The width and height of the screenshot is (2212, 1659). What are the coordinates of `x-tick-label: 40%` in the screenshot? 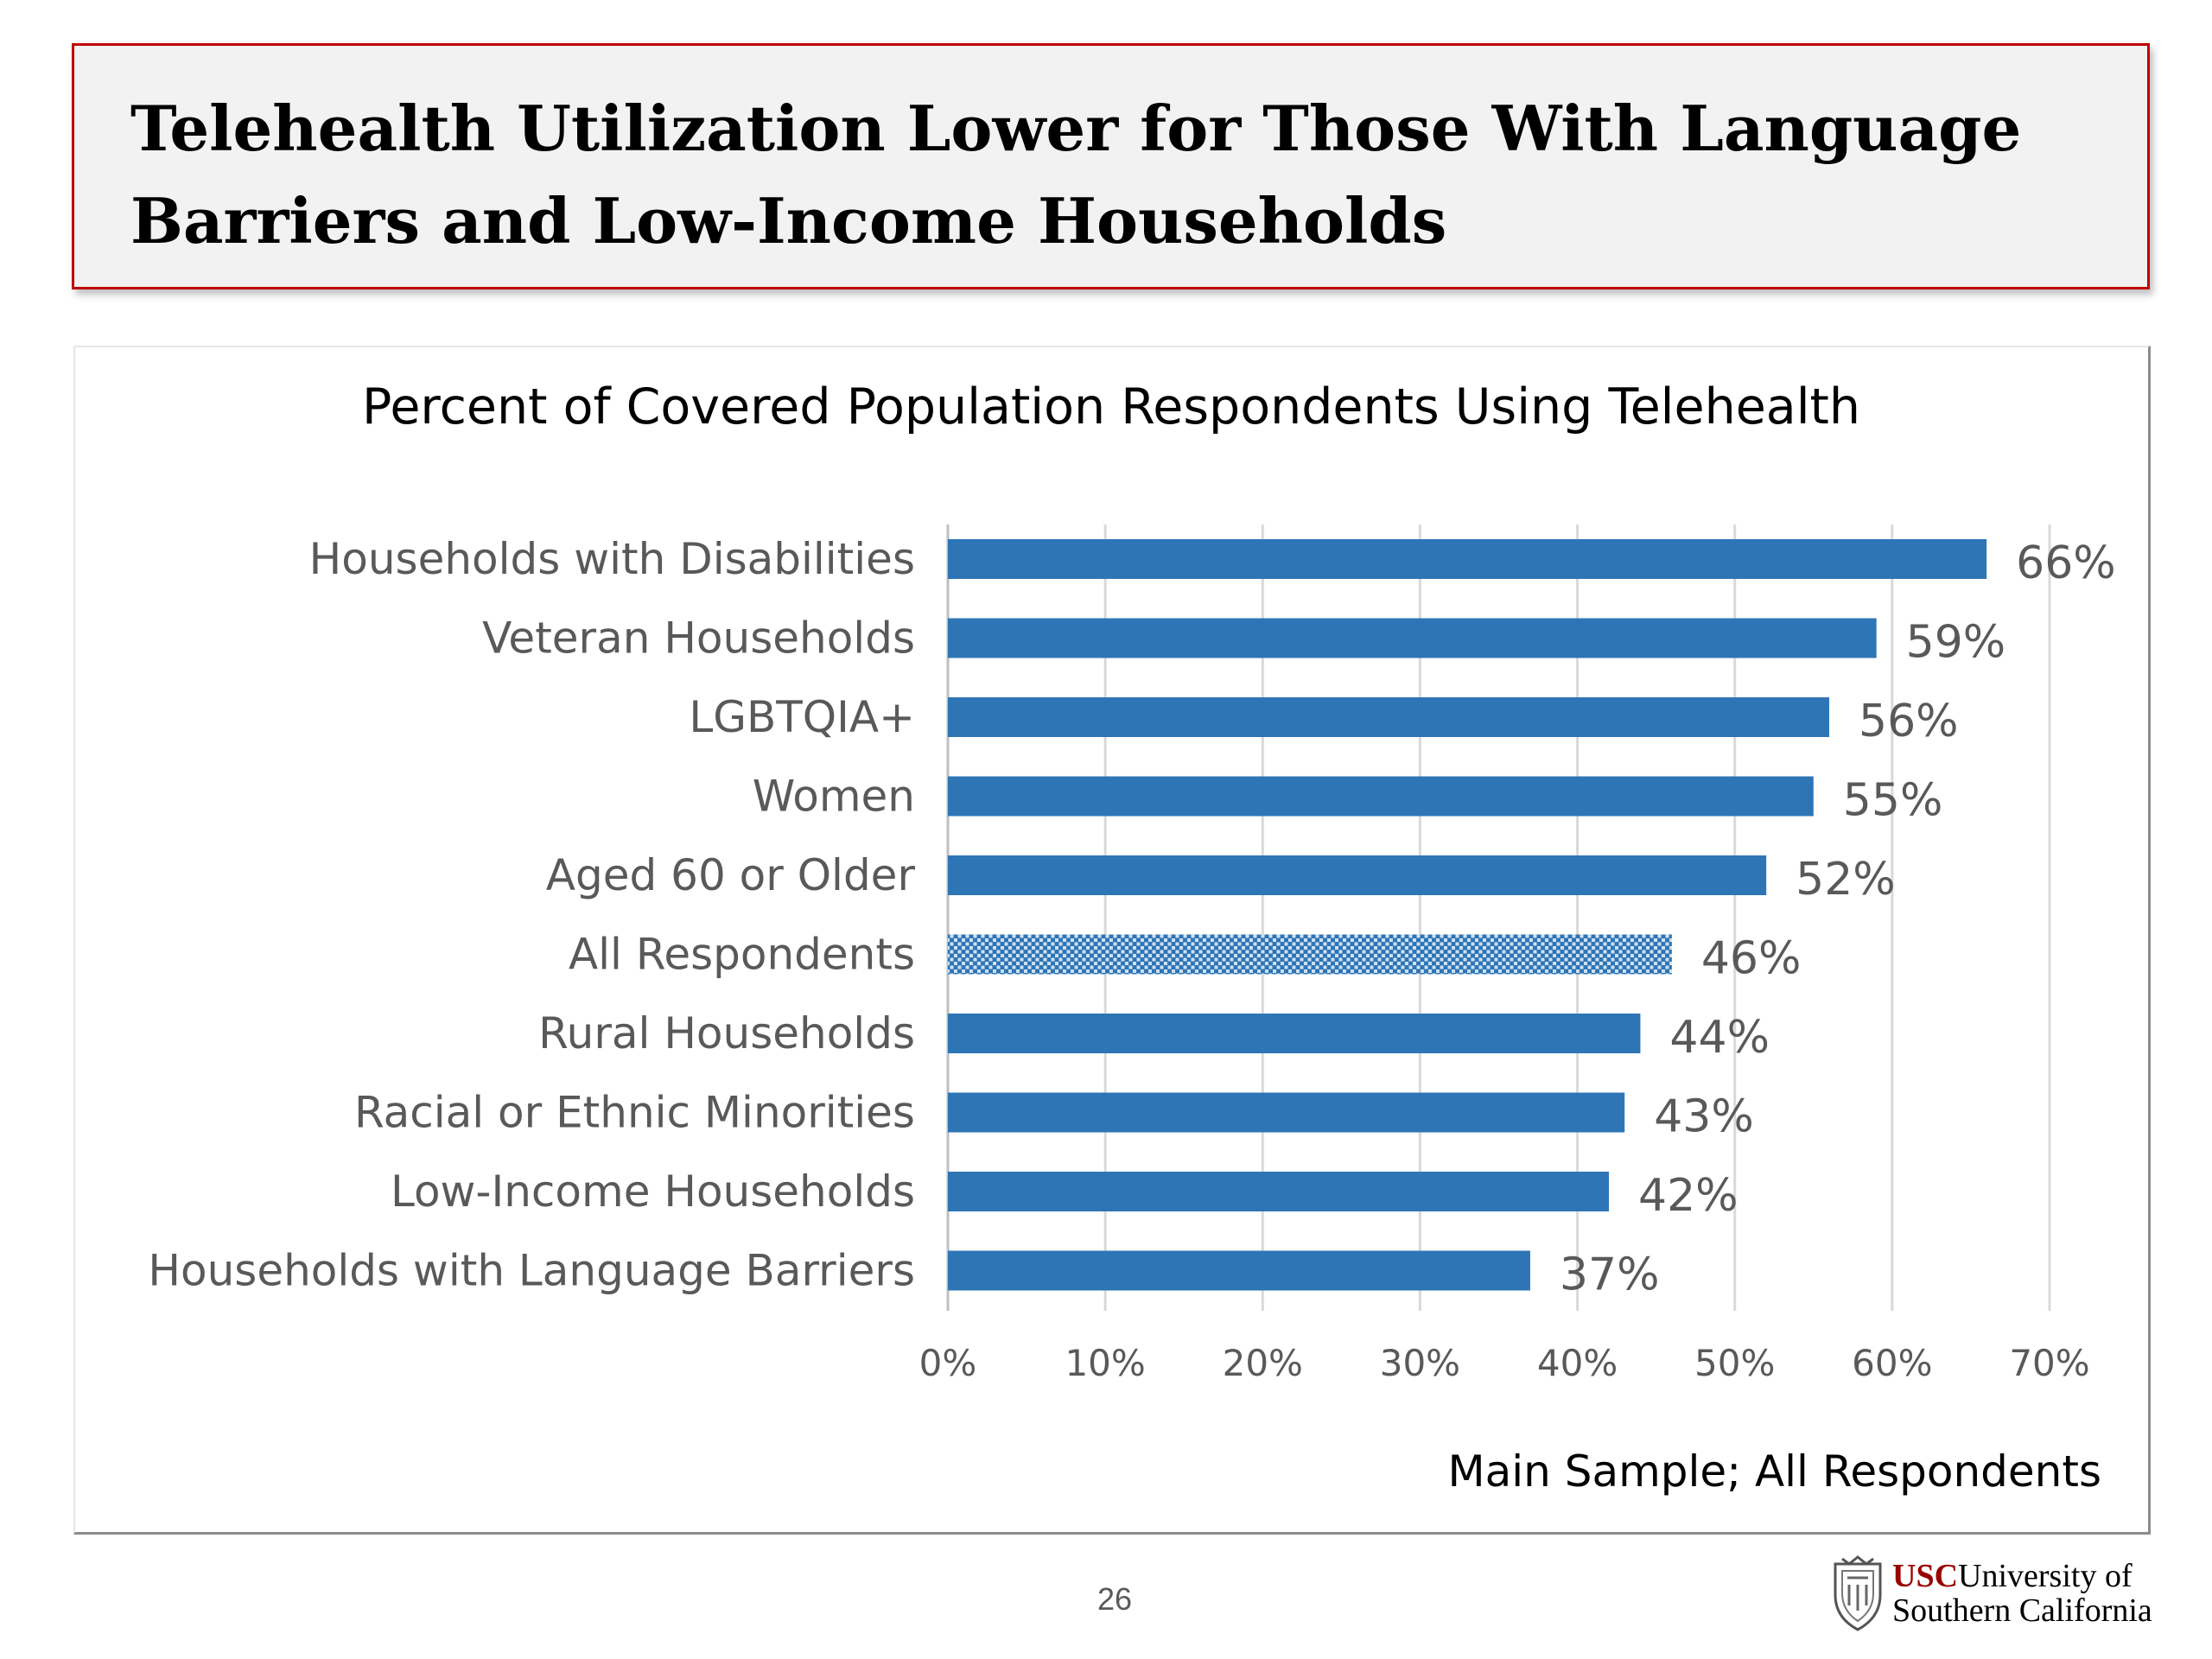 It's located at (1577, 1363).